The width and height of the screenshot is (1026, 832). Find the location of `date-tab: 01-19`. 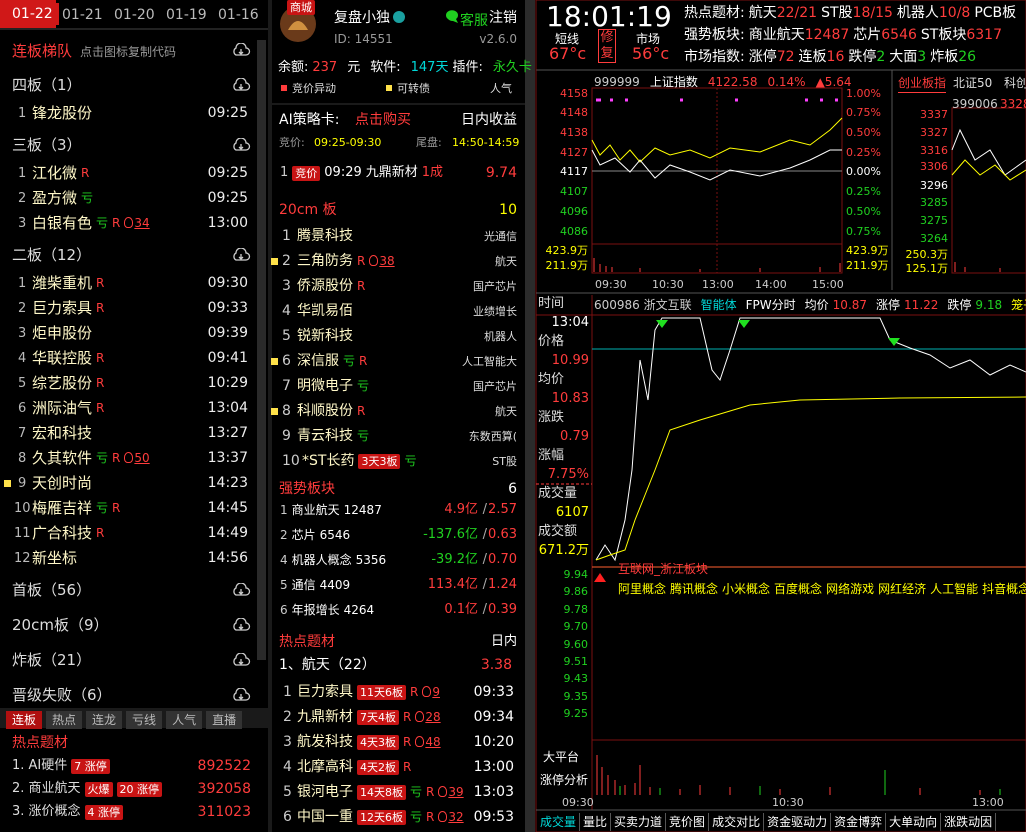

date-tab: 01-19 is located at coordinates (186, 15).